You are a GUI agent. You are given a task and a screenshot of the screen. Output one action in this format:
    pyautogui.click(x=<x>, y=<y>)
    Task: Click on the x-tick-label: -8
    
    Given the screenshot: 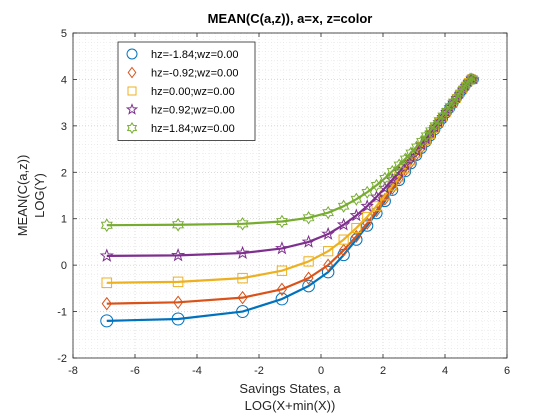 What is the action you would take?
    pyautogui.click(x=73, y=371)
    